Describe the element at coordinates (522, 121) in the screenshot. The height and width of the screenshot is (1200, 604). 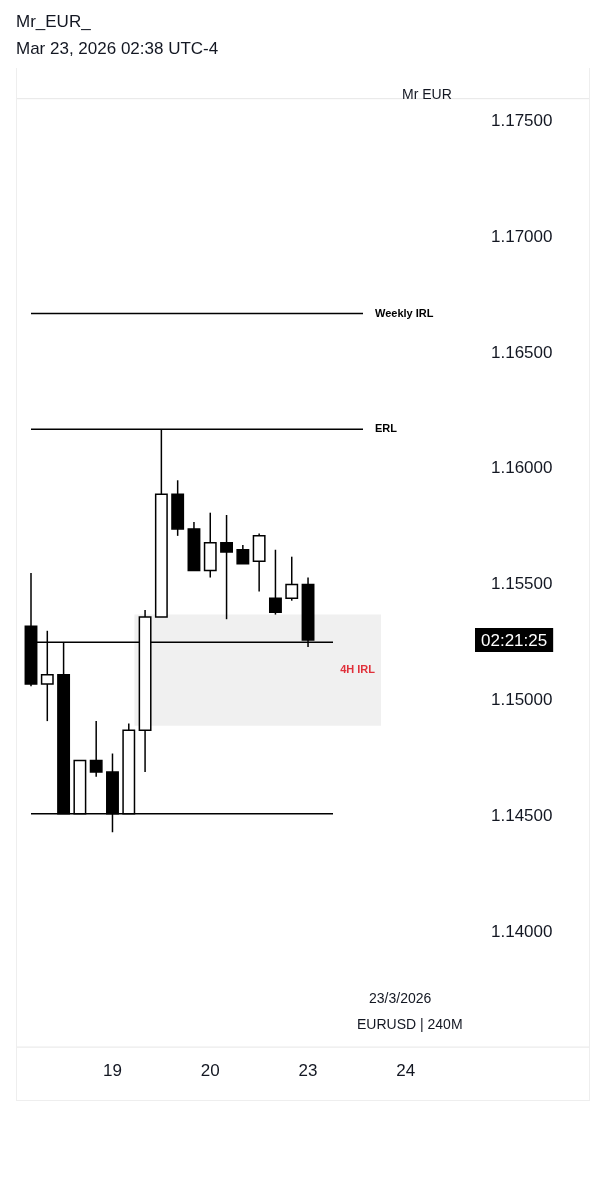
I see `y-tick-label: 1.17500` at that location.